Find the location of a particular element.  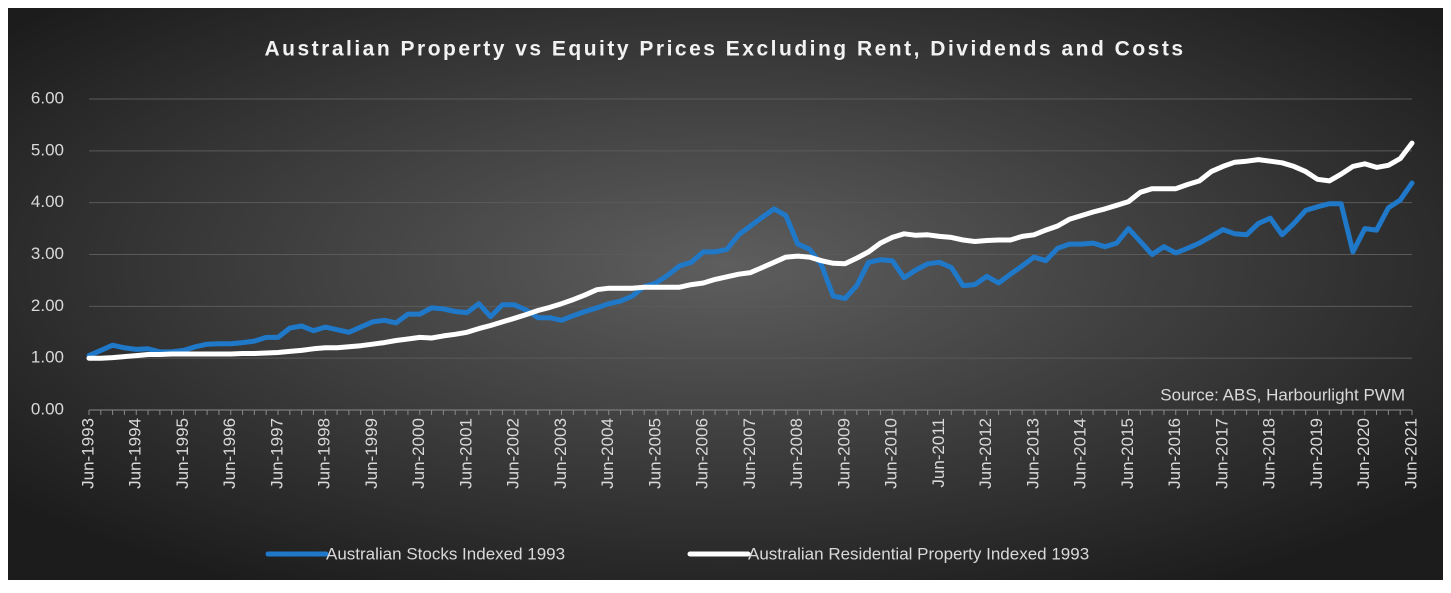

x-tick-label: Jun-1995 is located at coordinates (182, 453).